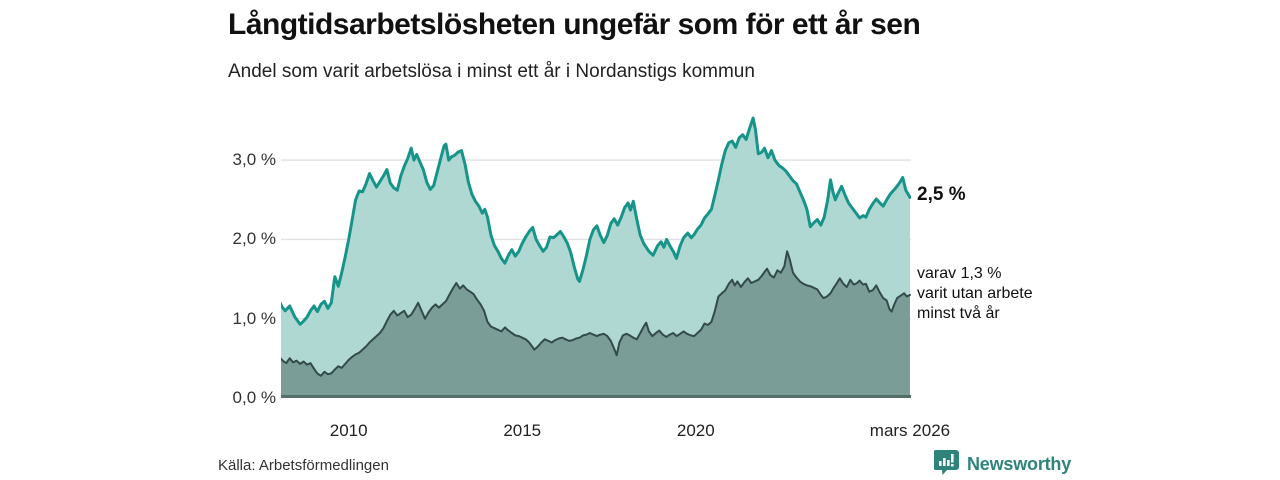 Image resolution: width=1280 pixels, height=480 pixels. What do you see at coordinates (910, 430) in the screenshot?
I see `x-axis-tick-label: mars 2026` at bounding box center [910, 430].